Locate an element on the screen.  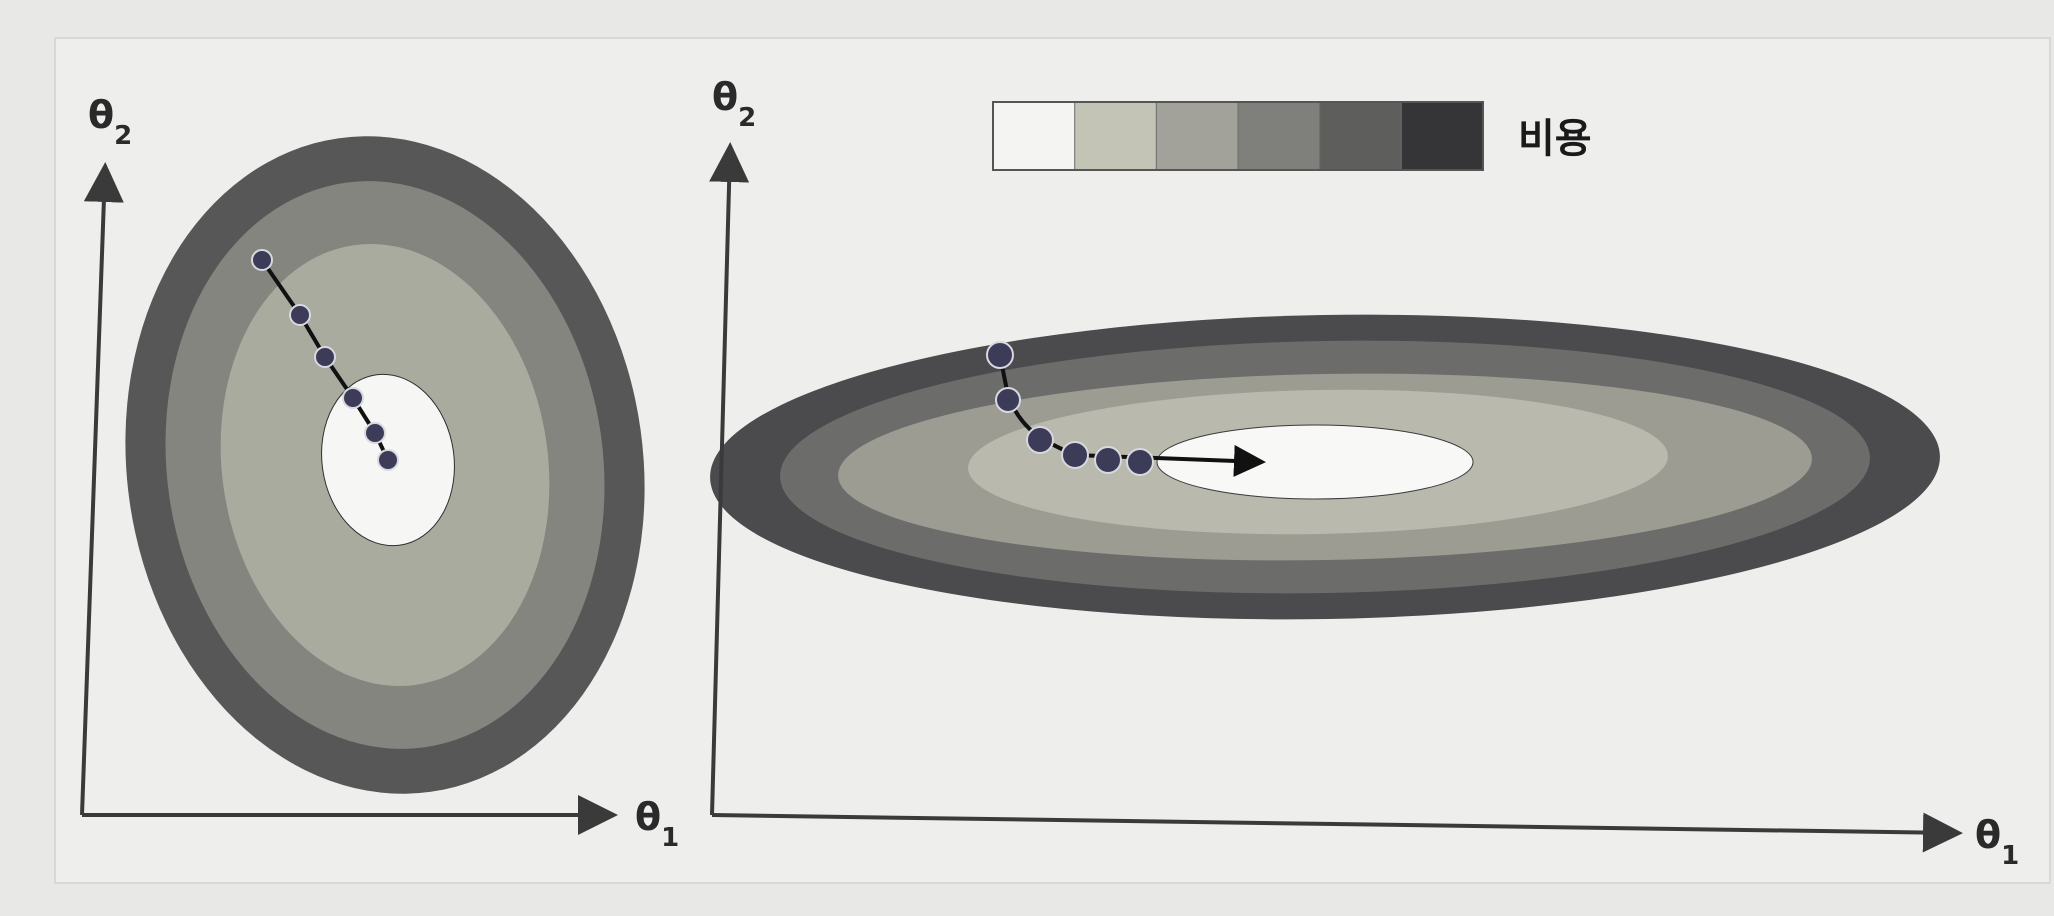
left-y-axis is located at coordinates (102, 489).